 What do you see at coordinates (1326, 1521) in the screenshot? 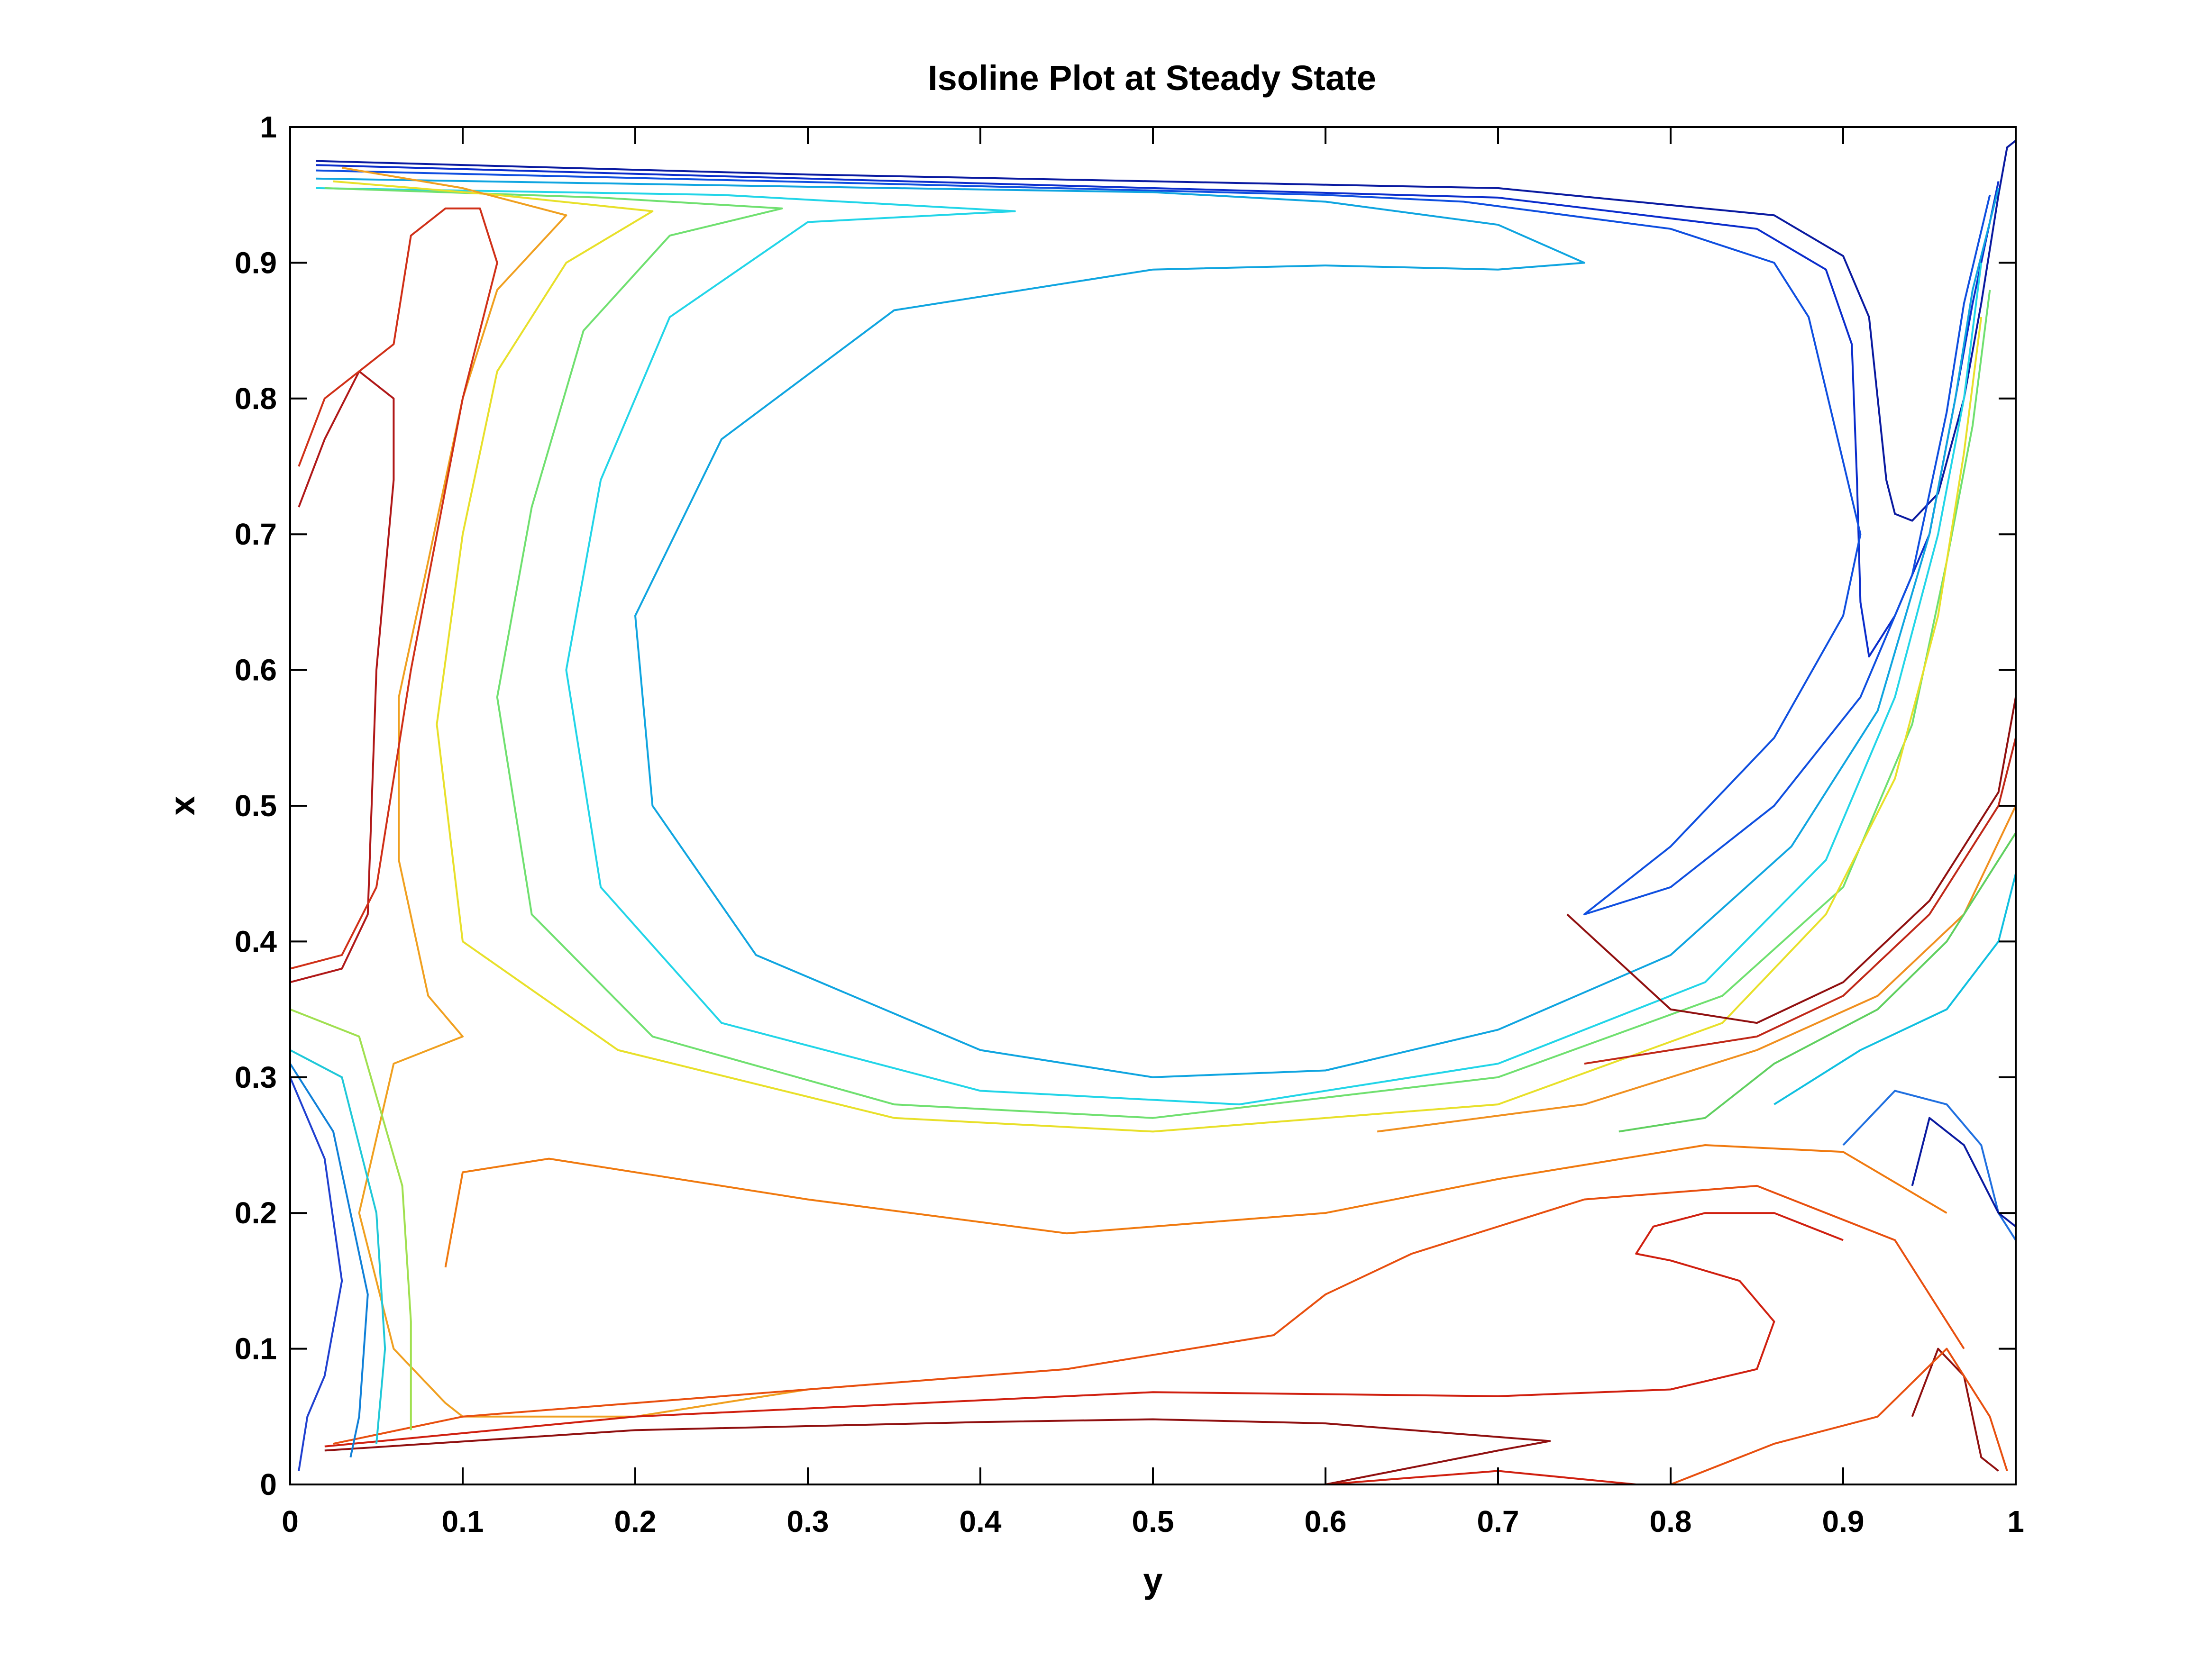
I see `x-tick-label: 0.6` at bounding box center [1326, 1521].